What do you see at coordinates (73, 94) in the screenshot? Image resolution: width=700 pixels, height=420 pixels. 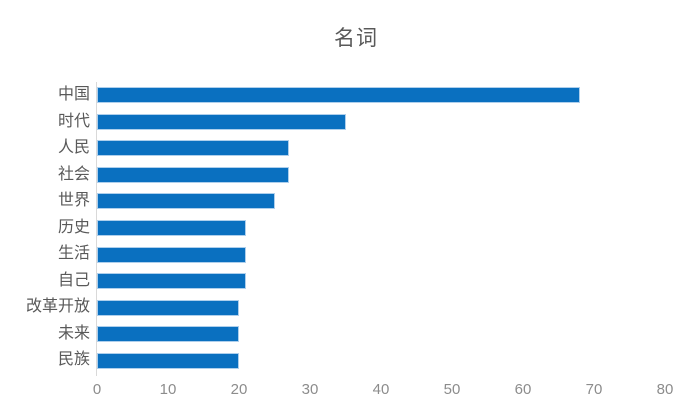 I see `category-label: 中国` at bounding box center [73, 94].